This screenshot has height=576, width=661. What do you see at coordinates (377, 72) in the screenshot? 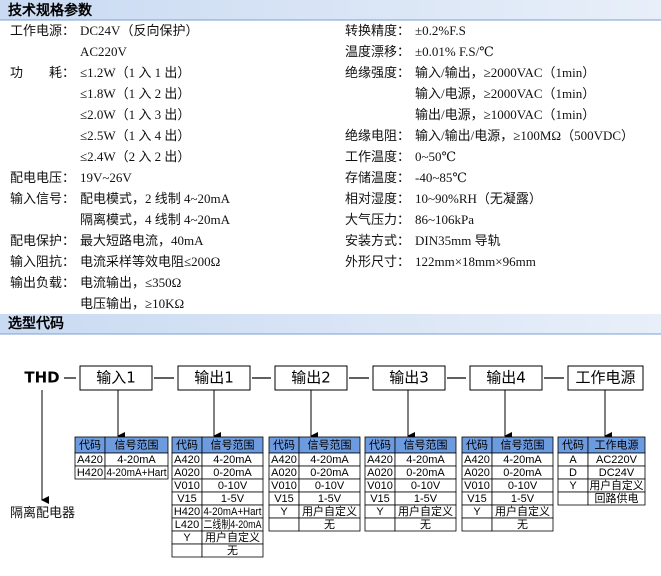
I see `spec-label: 绝缘强度：` at bounding box center [377, 72].